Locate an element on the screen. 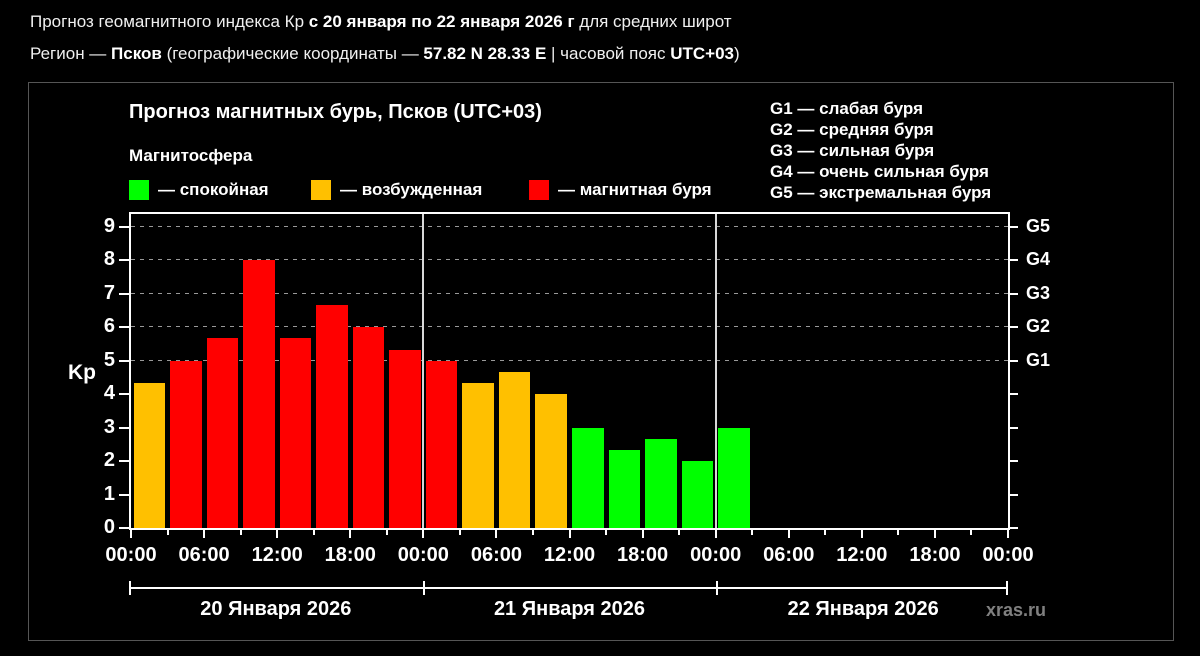 The image size is (1200, 656). g-legend-line-5: G5 — экстремальная буря is located at coordinates (881, 192).